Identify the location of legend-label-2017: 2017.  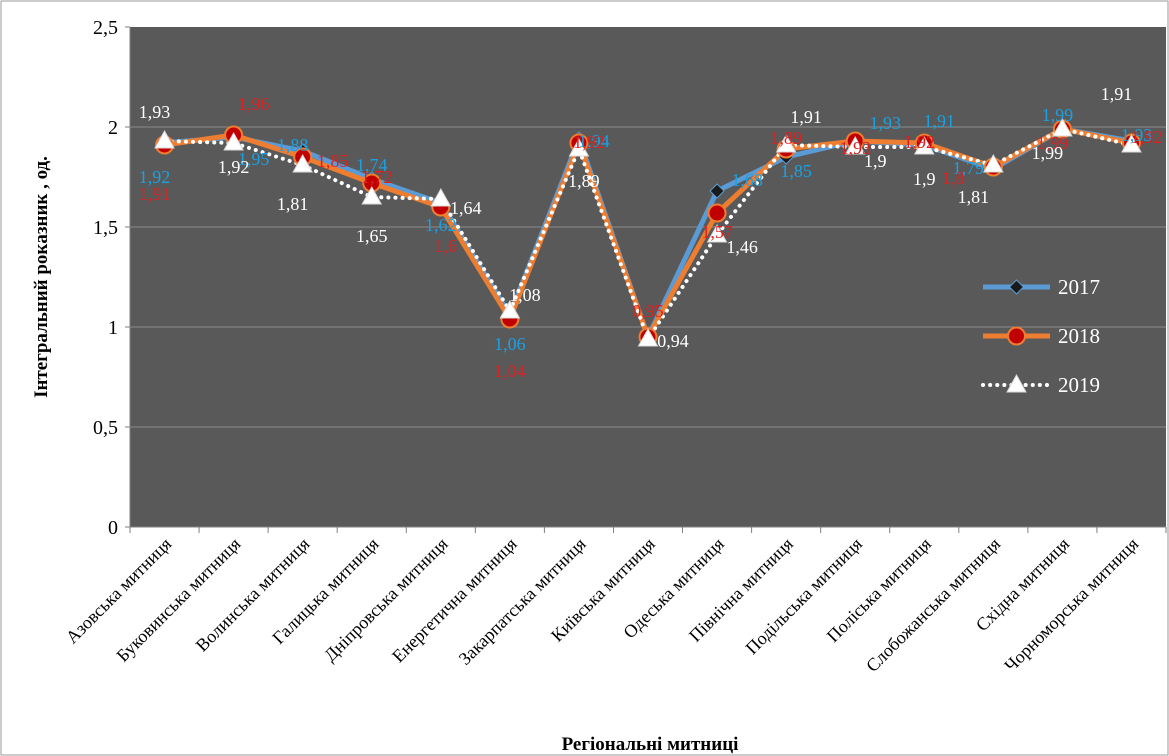
(1079, 287).